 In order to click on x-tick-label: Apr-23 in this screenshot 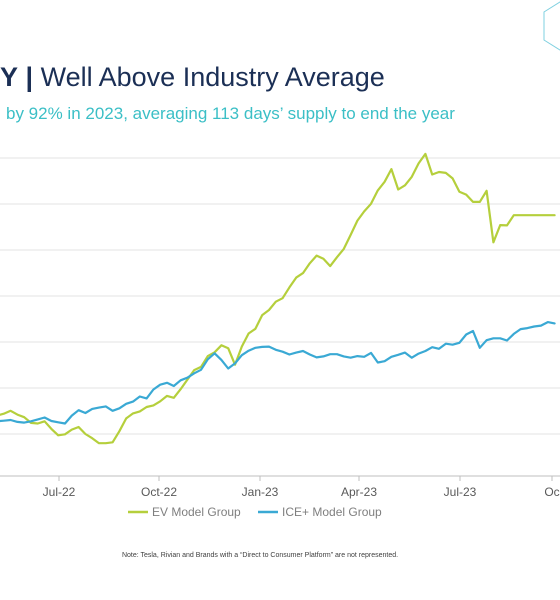, I will do `click(359, 492)`.